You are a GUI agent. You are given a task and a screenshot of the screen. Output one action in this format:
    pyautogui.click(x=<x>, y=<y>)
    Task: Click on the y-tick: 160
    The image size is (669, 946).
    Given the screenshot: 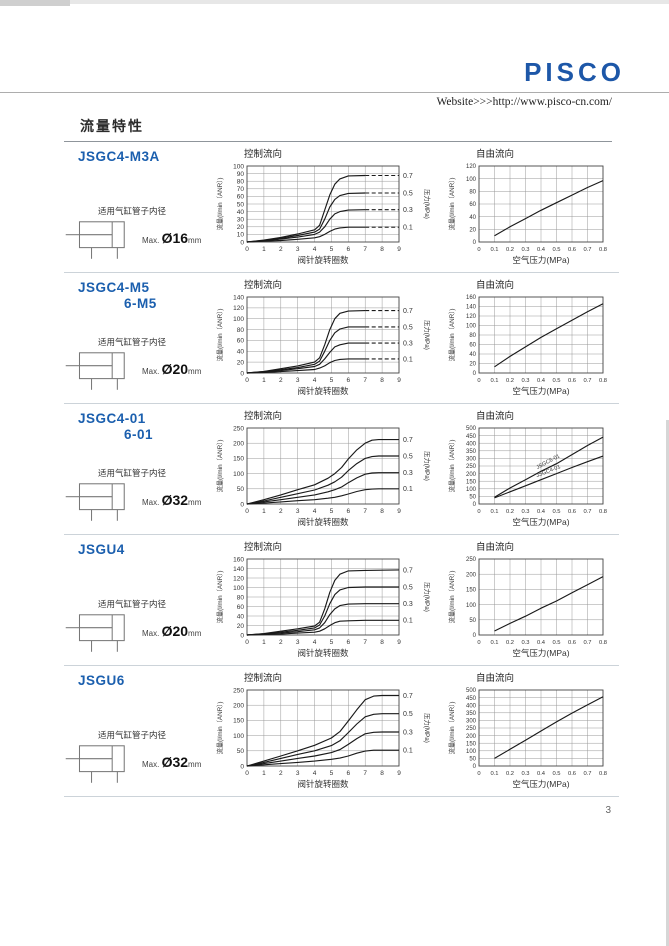 What is the action you would take?
    pyautogui.click(x=471, y=298)
    